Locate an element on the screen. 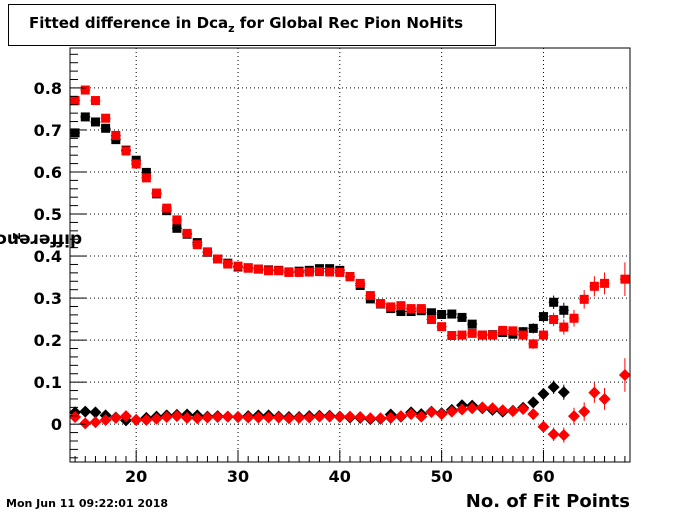 This screenshot has width=700, height=514. timestamp: Mon Jun 11 09:22:01 2018 is located at coordinates (87, 503).